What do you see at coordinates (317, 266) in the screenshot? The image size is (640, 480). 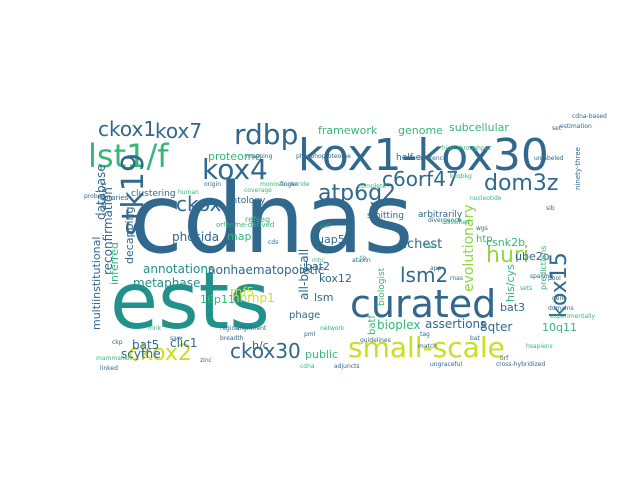 I see `word-47: bat2` at bounding box center [317, 266].